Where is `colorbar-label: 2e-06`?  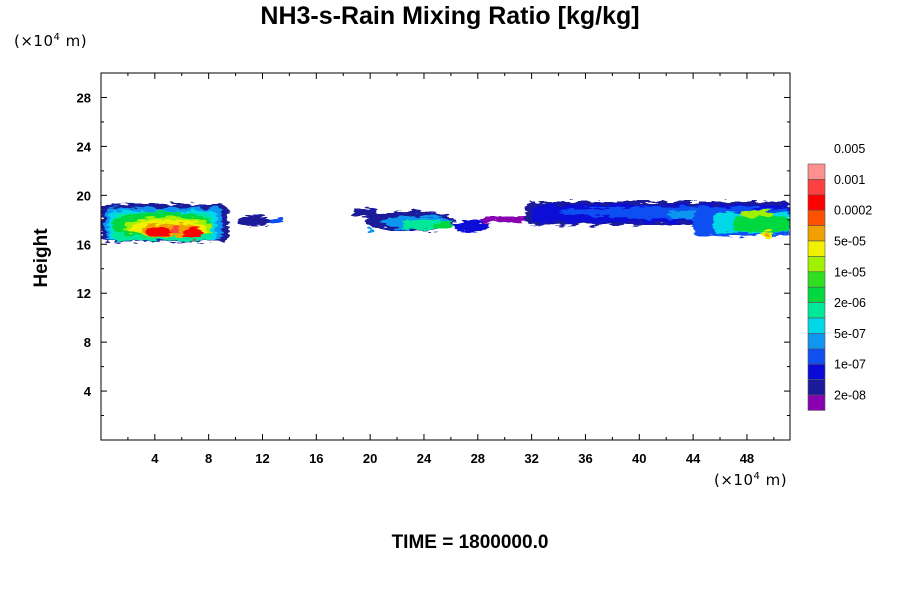 colorbar-label: 2e-06 is located at coordinates (850, 303).